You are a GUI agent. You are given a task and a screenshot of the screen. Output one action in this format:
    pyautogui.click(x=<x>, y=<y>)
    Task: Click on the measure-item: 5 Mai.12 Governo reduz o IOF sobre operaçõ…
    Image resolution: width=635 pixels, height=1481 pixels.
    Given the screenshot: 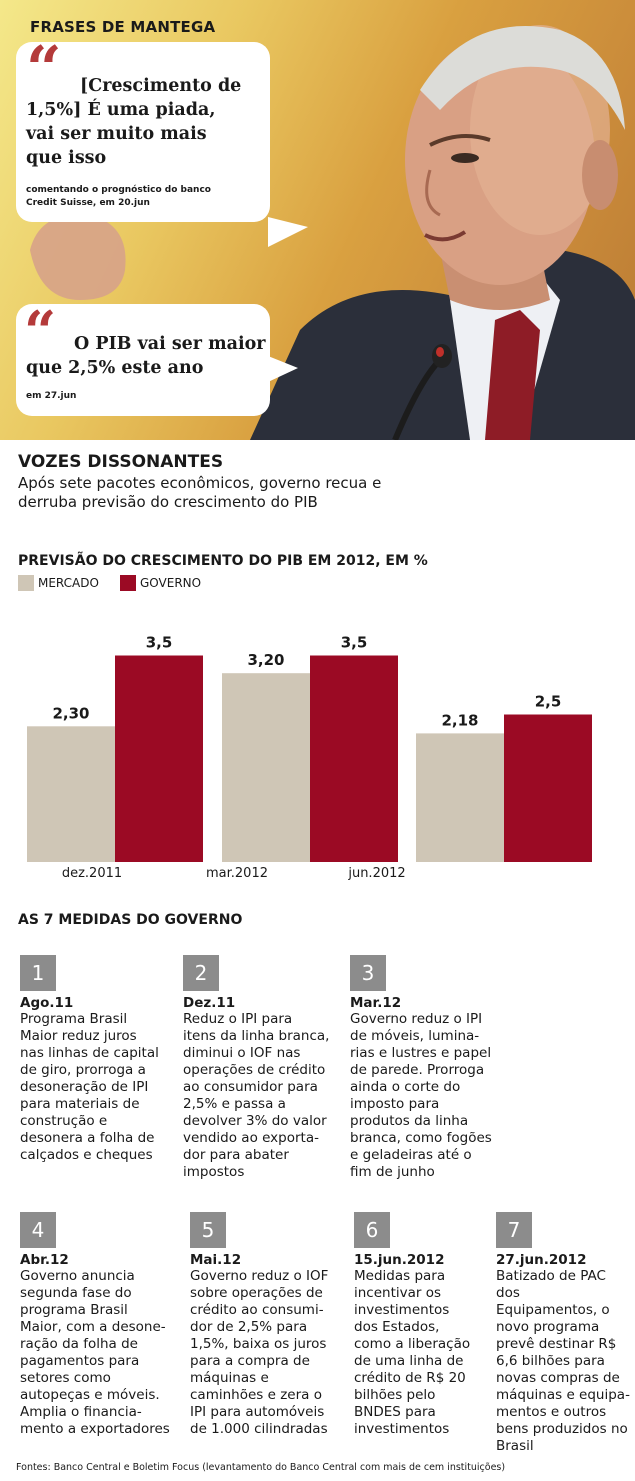 What is the action you would take?
    pyautogui.click(x=270, y=1325)
    